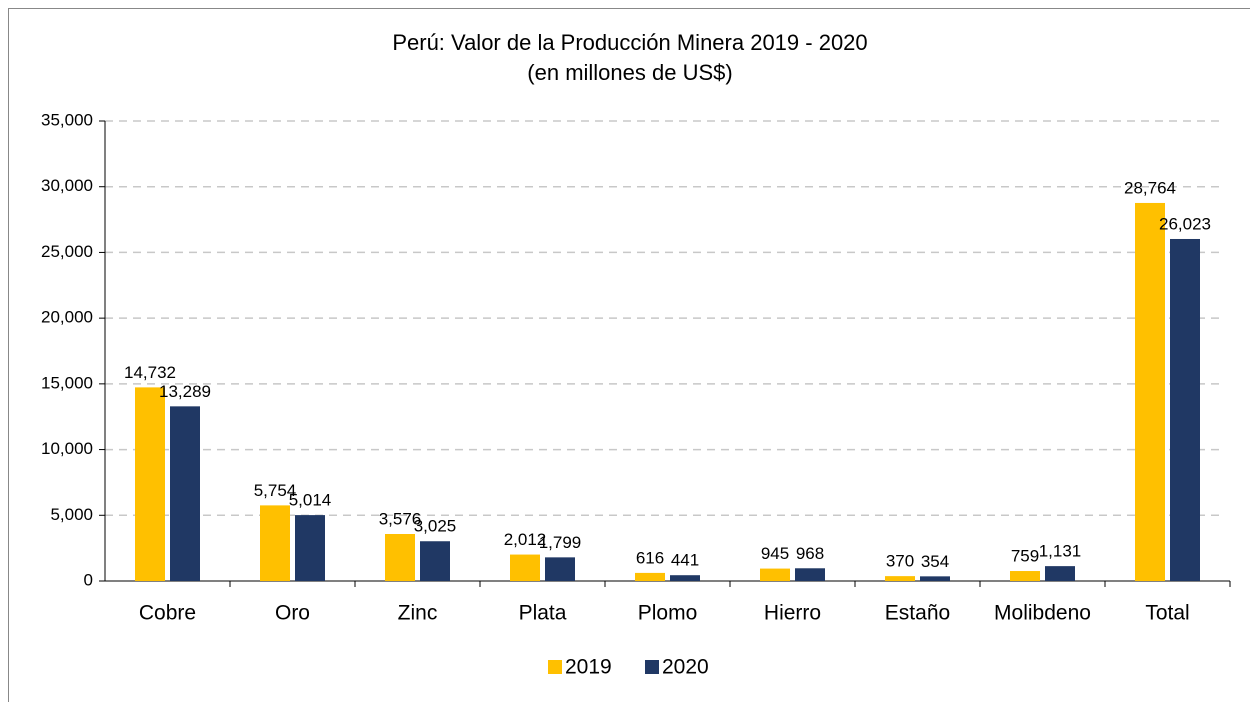  What do you see at coordinates (310, 500) in the screenshot?
I see `data-label: 5,014` at bounding box center [310, 500].